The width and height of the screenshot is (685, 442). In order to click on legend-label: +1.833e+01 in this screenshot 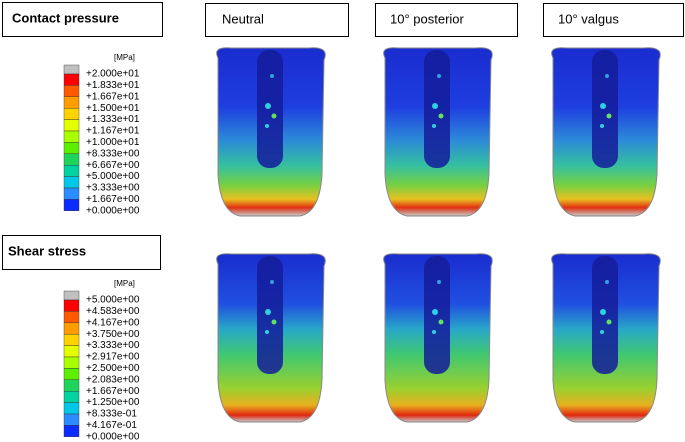, I will do `click(113, 85)`.